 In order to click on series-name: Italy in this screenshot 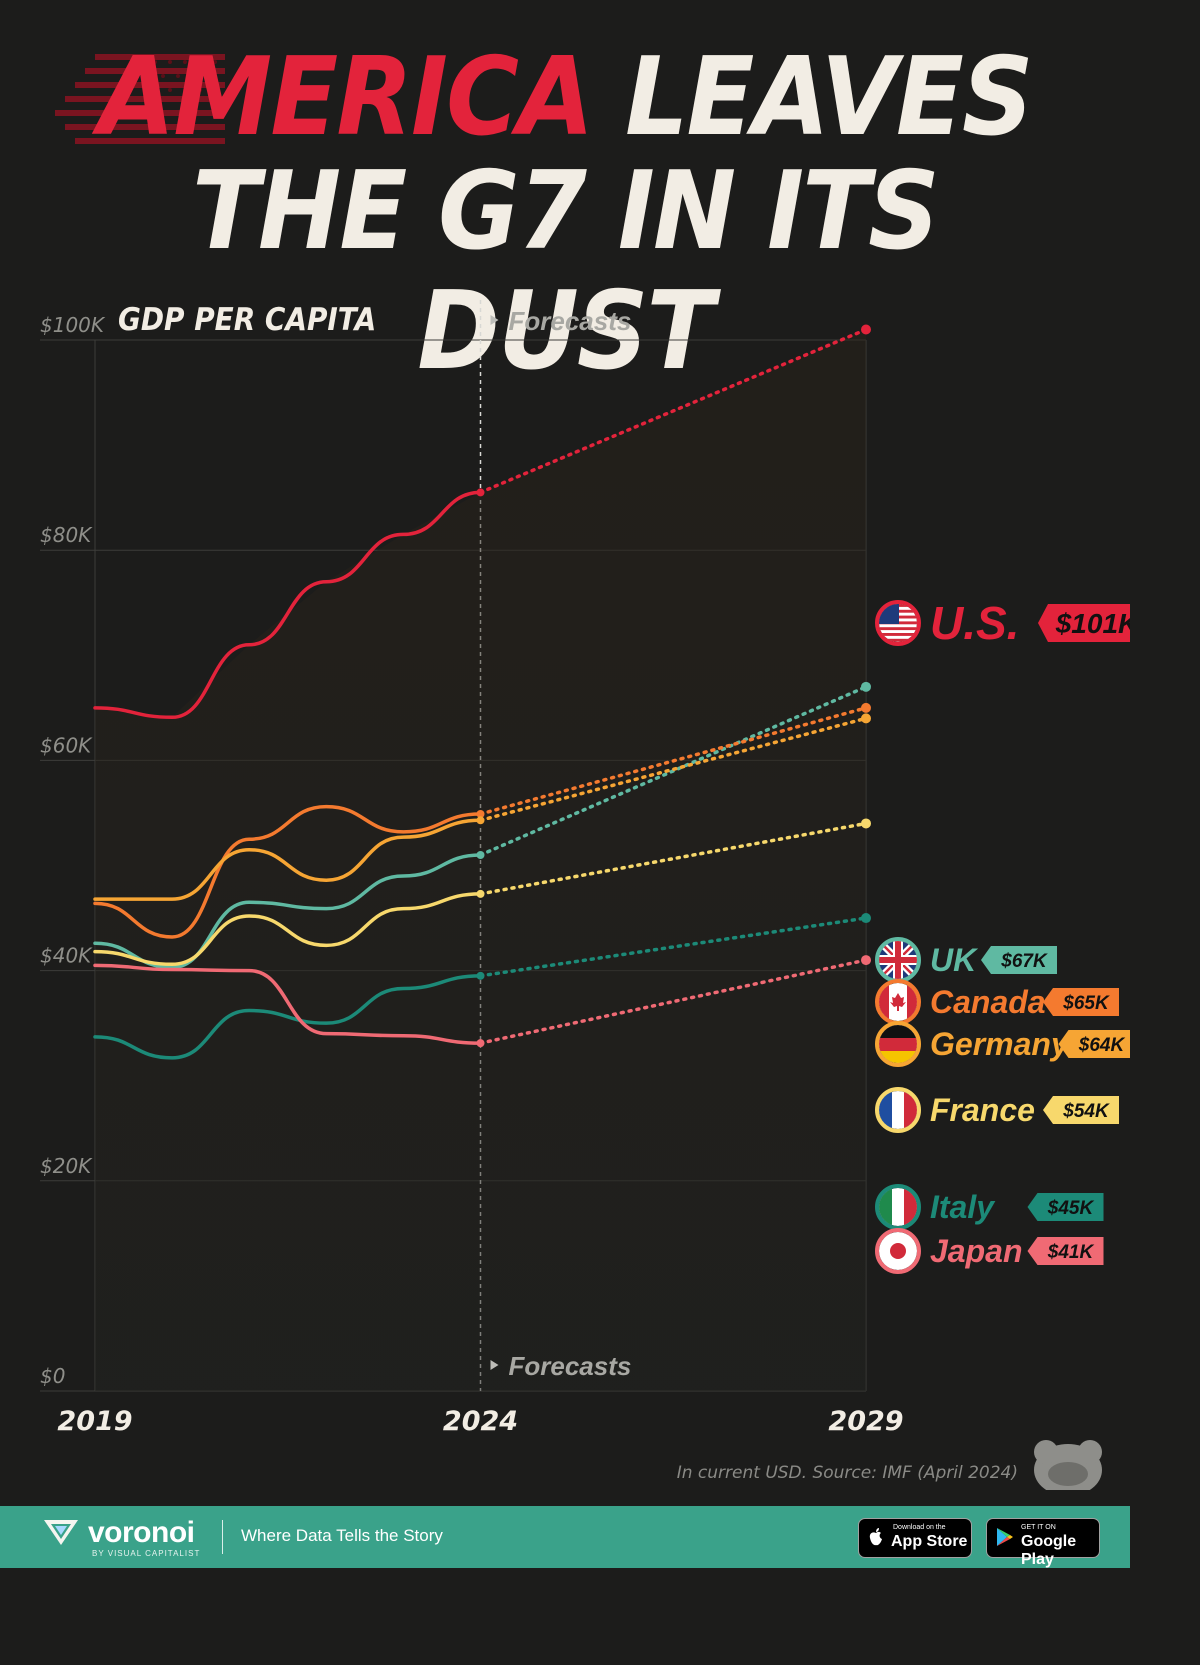, I will do `click(963, 1207)`.